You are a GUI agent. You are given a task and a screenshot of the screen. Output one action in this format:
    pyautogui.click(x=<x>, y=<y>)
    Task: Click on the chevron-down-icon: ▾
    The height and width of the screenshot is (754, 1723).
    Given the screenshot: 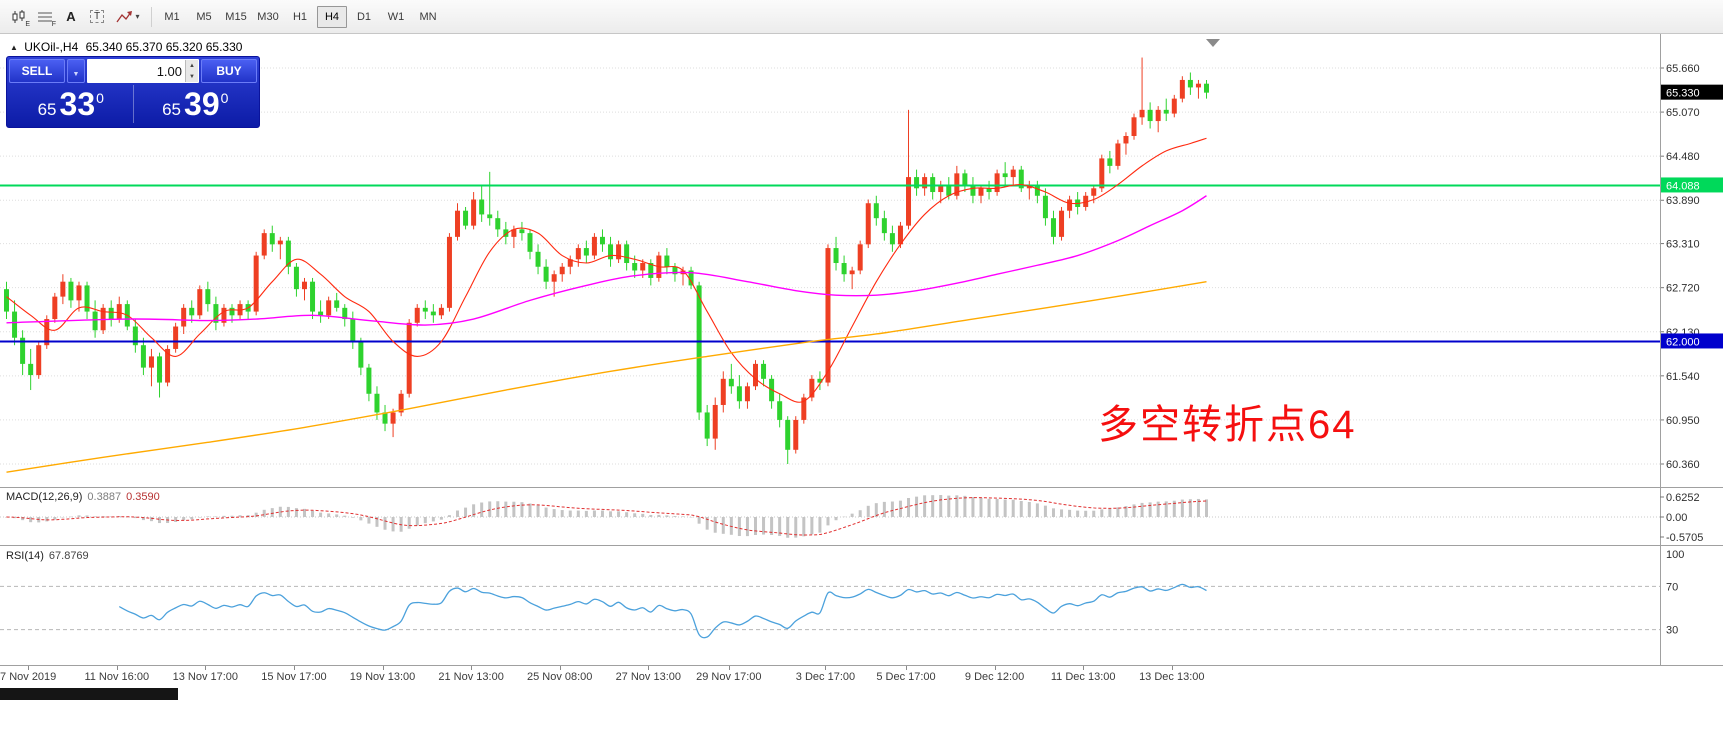 What is the action you would take?
    pyautogui.click(x=137, y=16)
    